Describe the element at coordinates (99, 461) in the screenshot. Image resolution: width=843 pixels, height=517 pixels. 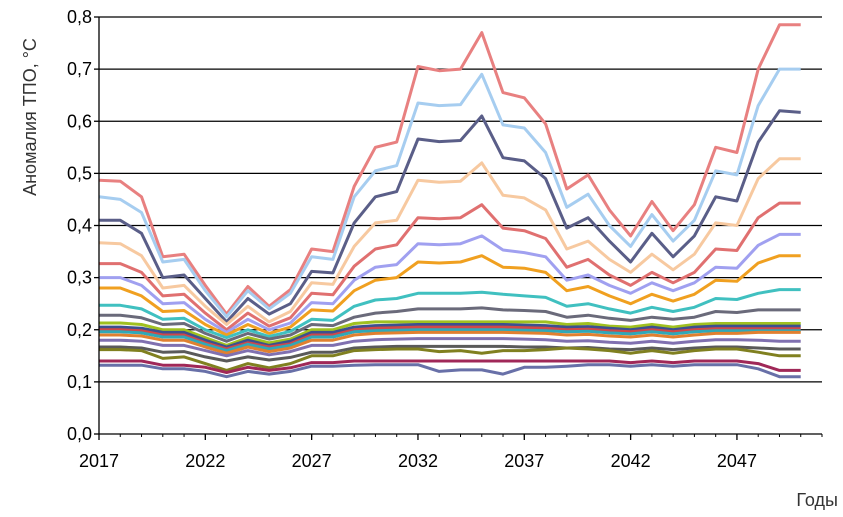
I see `x-tick-label: 2017` at that location.